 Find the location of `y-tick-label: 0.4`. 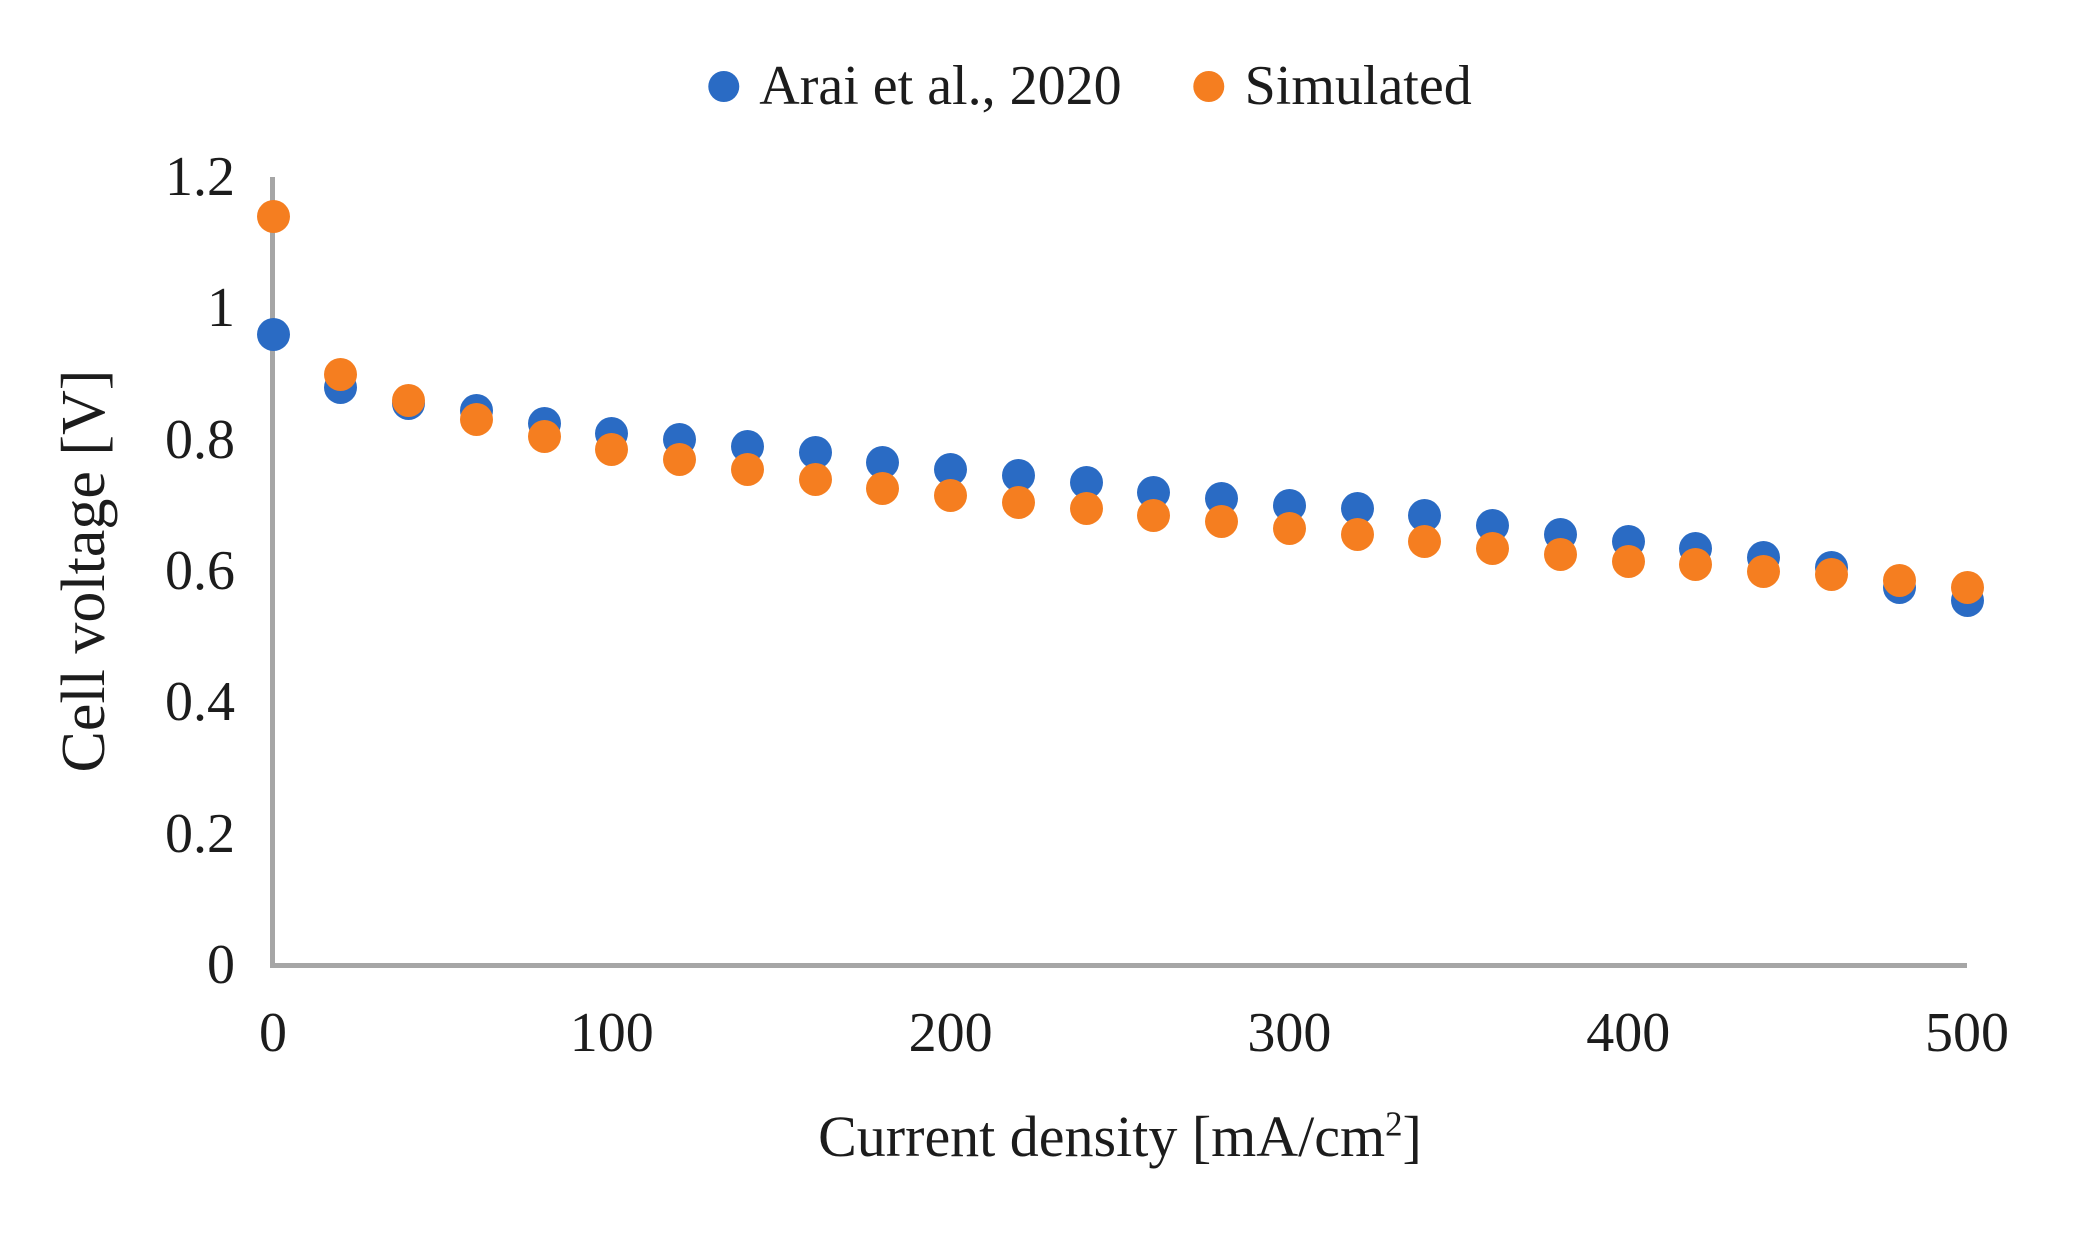

y-tick-label: 0.4 is located at coordinates (200, 702).